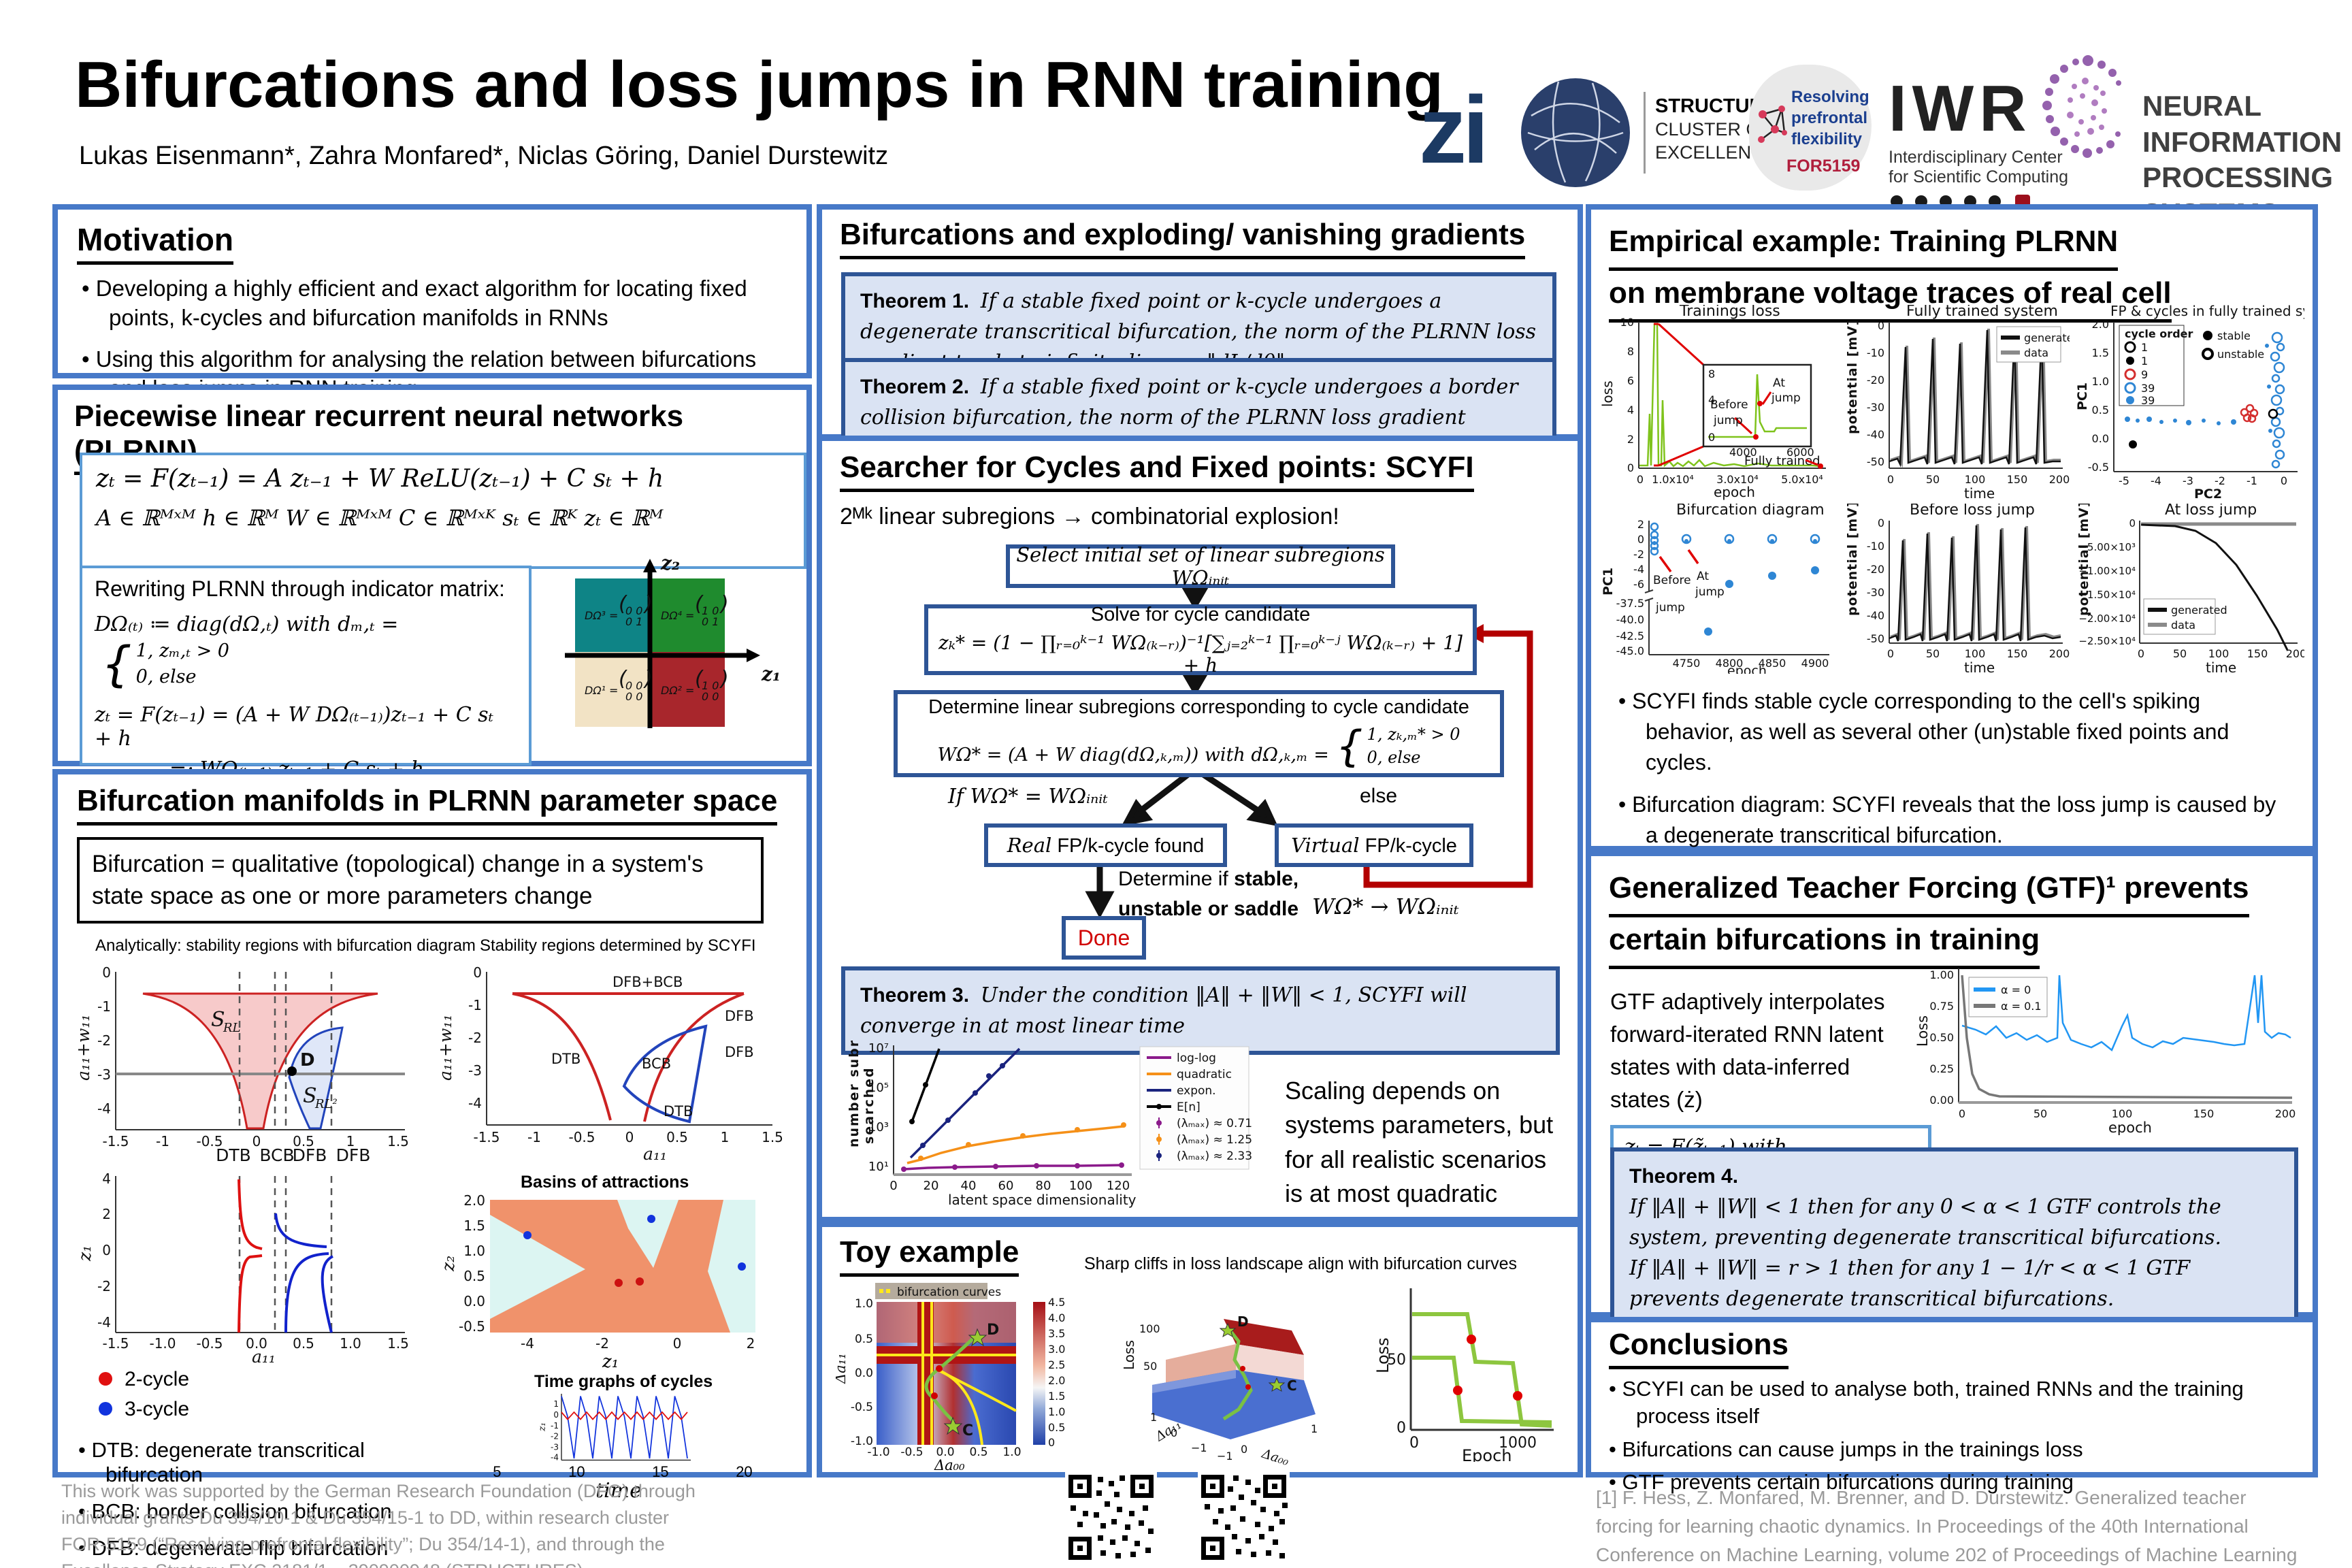  I want to click on x-tick: -2, so click(602, 1344).